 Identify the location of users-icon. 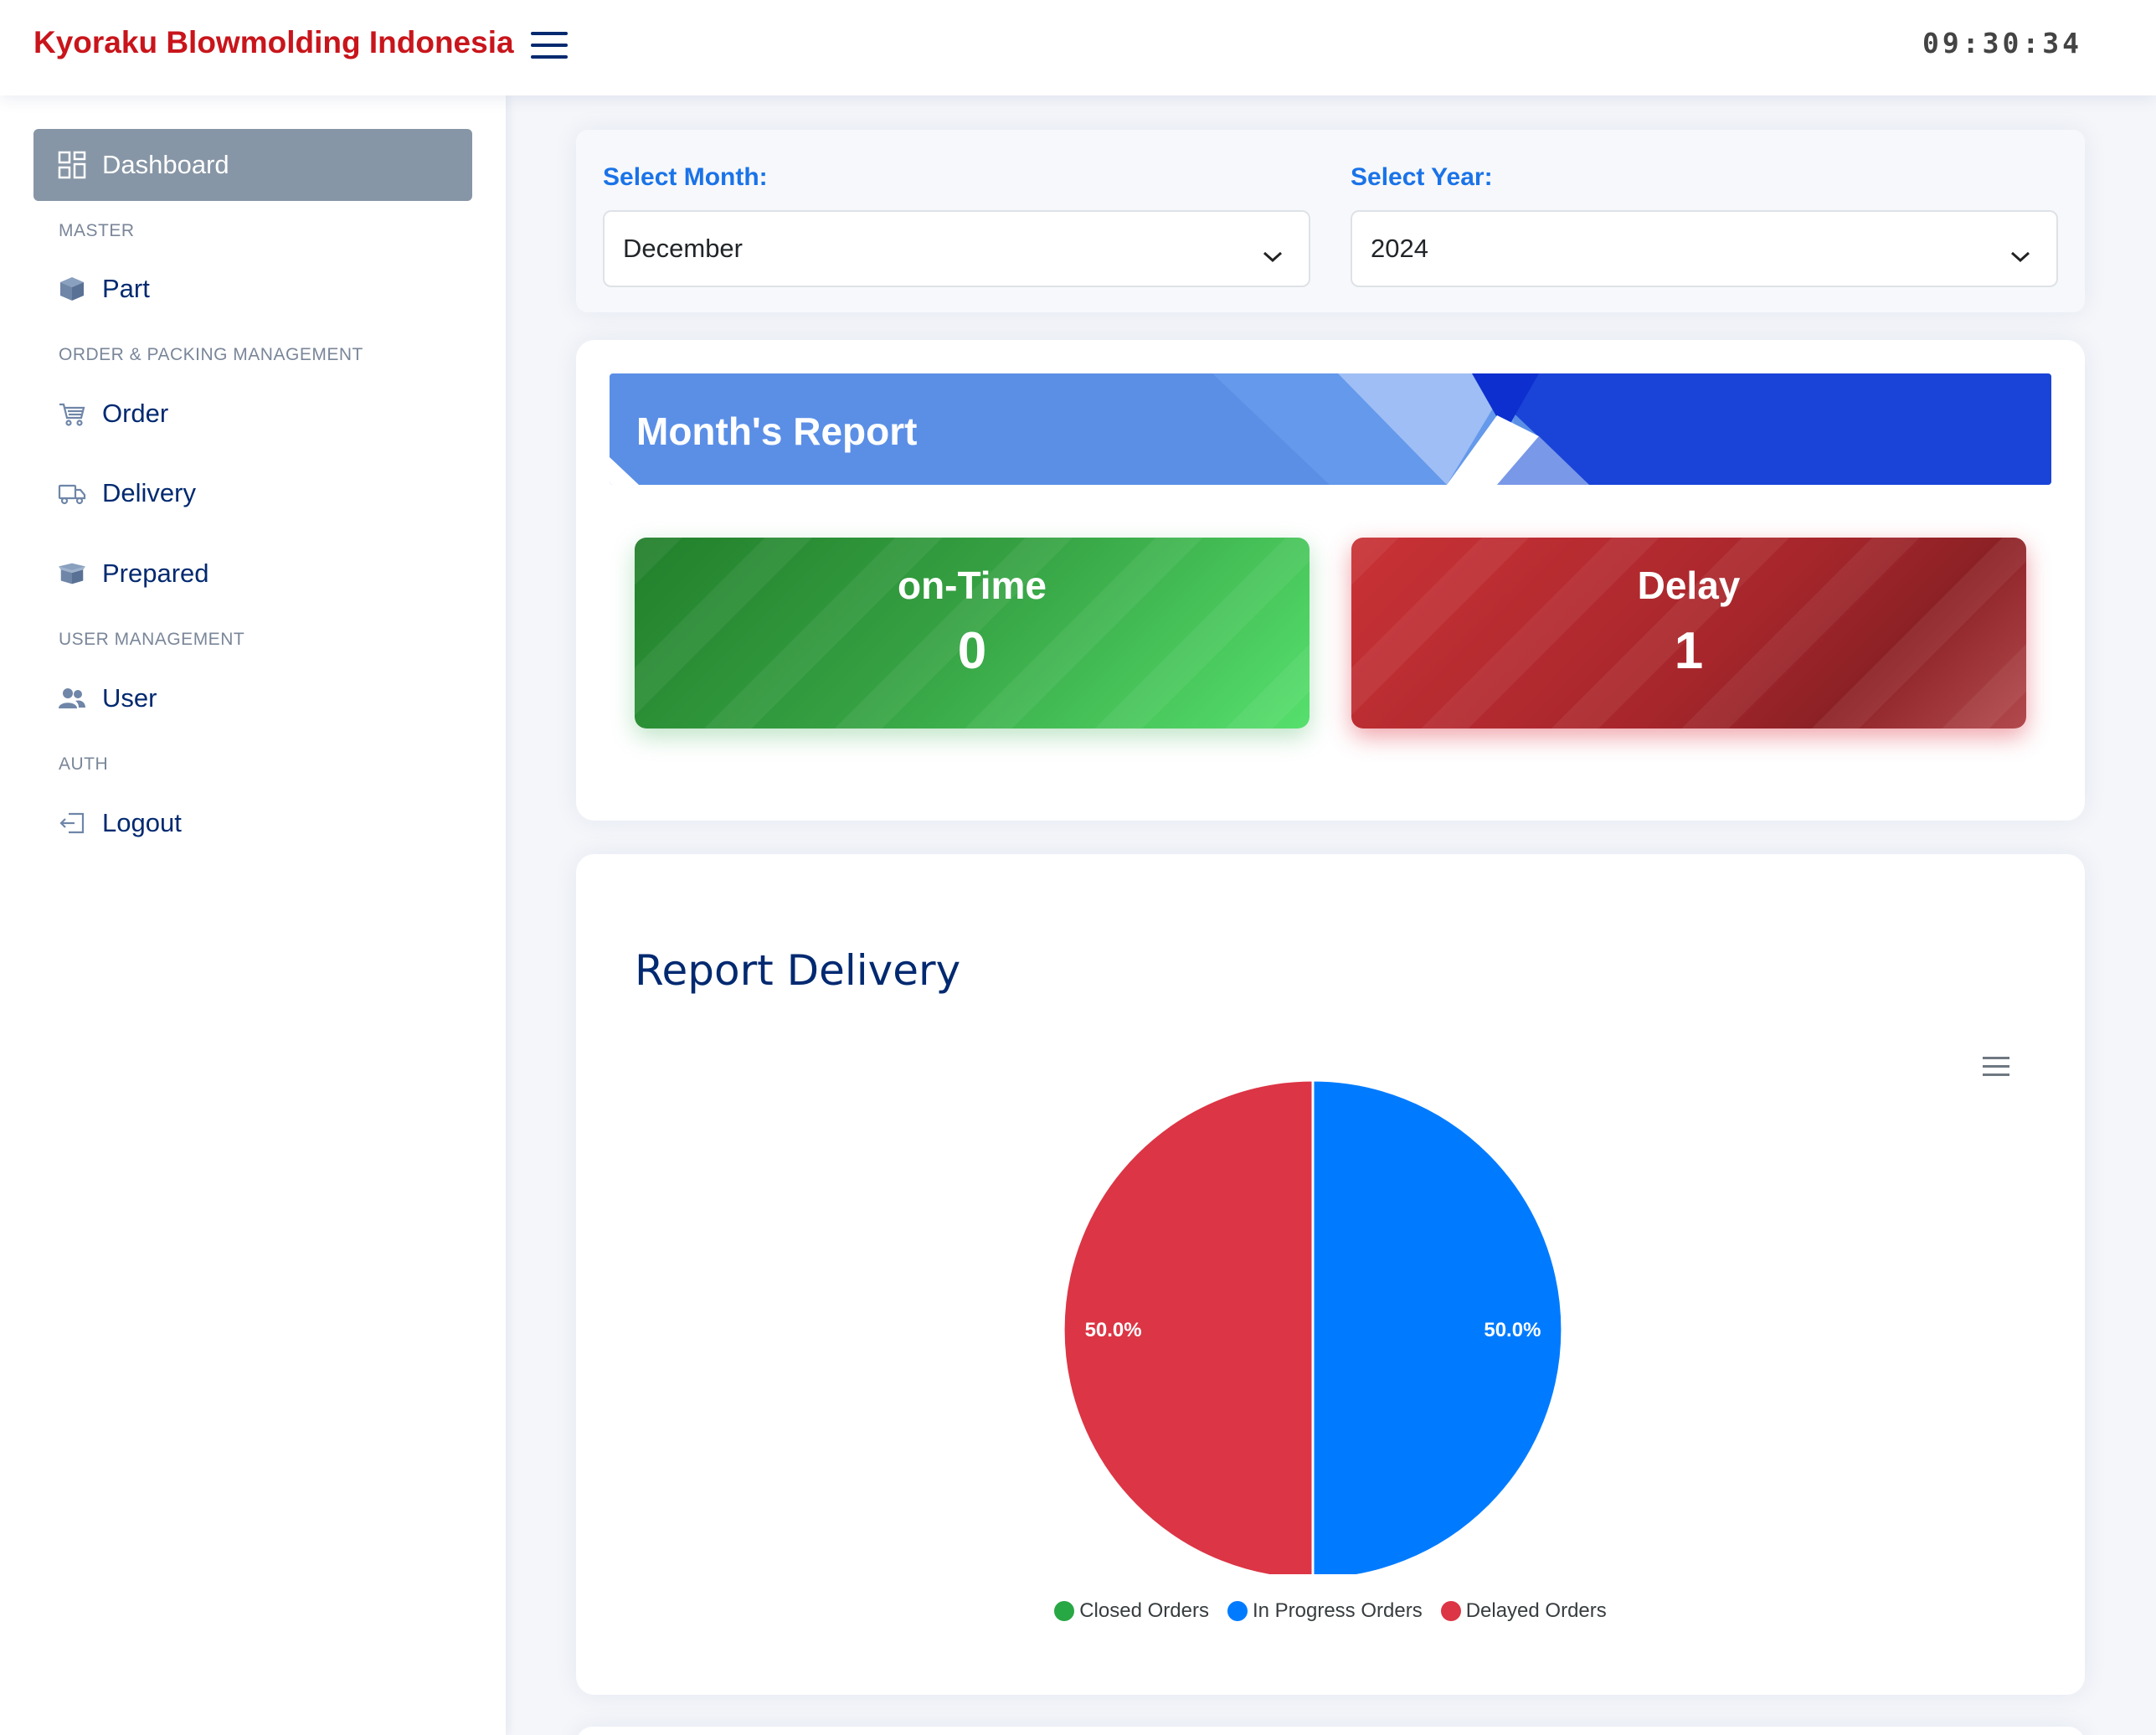
(72, 698).